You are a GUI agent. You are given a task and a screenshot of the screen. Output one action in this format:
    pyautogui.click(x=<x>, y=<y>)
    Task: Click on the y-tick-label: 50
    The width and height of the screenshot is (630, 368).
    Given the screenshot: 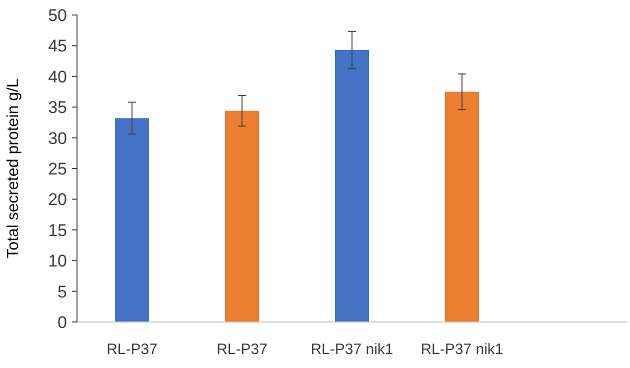 What is the action you would take?
    pyautogui.click(x=57, y=15)
    